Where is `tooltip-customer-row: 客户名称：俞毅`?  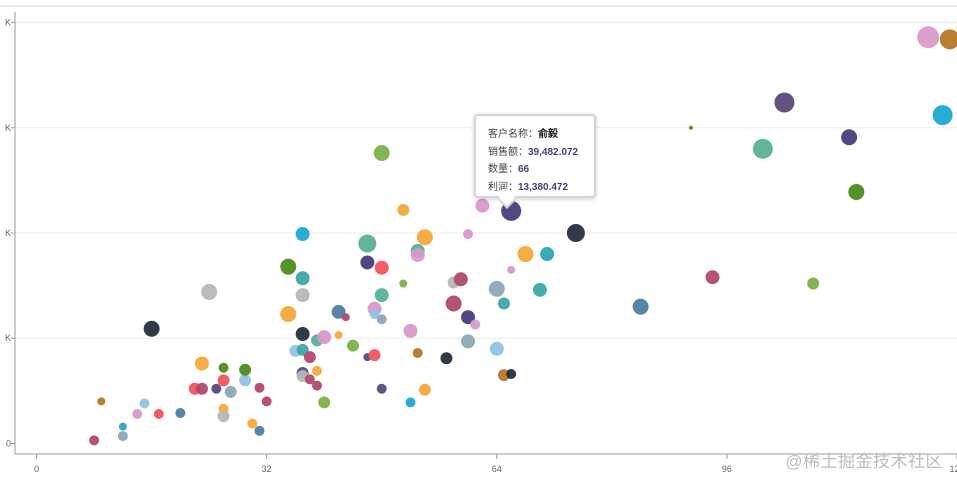
tooltip-customer-row: 客户名称：俞毅 is located at coordinates (541, 135).